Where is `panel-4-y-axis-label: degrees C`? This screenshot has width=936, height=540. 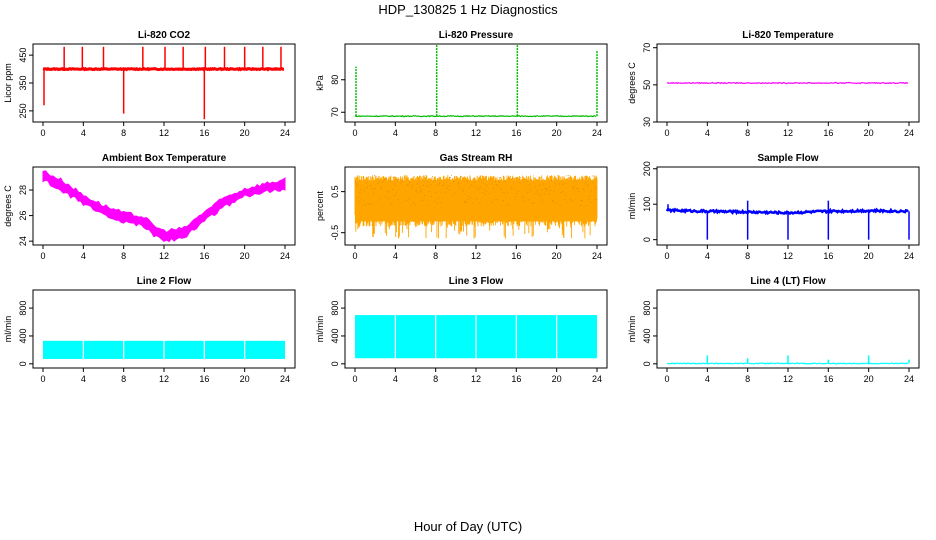 panel-4-y-axis-label: degrees C is located at coordinates (8, 206).